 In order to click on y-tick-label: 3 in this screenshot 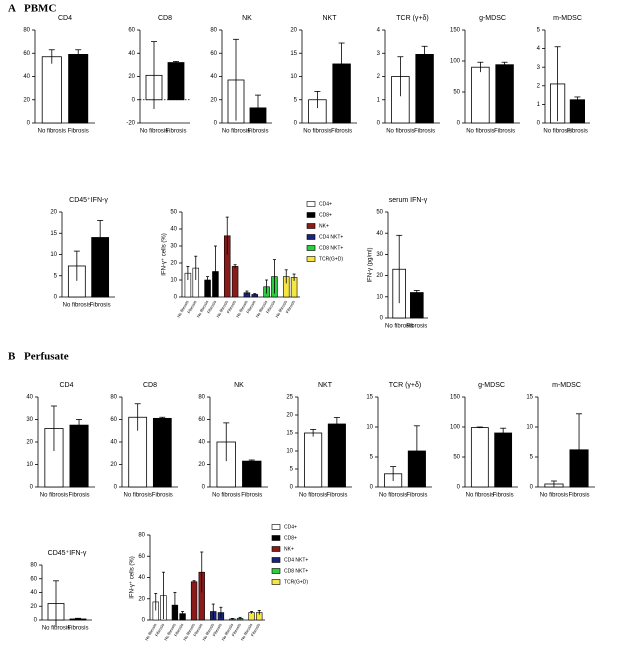, I will do `click(379, 54)`.